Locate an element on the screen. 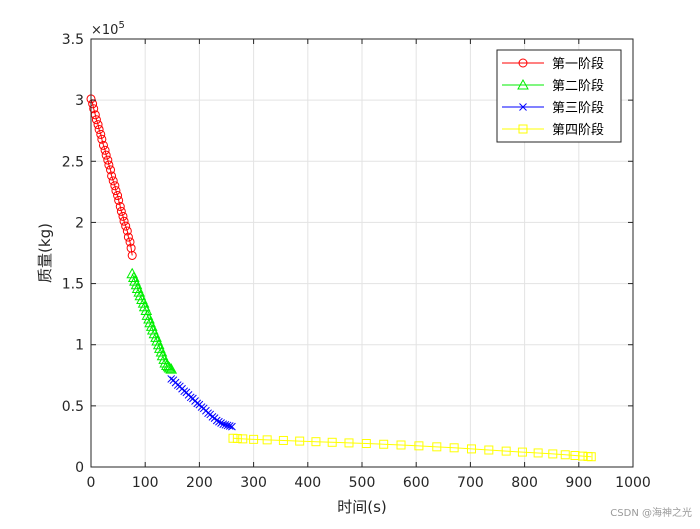 The height and width of the screenshot is (529, 700). legend-label: 第四阶段 is located at coordinates (578, 130).